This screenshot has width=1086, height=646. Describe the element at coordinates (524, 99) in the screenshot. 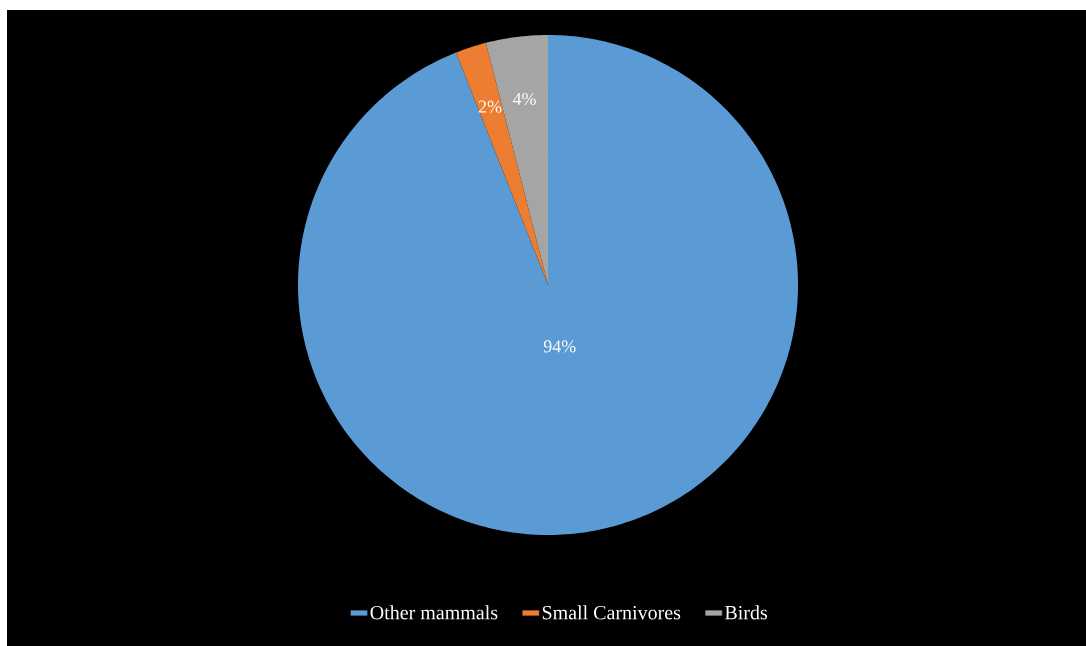

I see `data-label: 4%` at that location.